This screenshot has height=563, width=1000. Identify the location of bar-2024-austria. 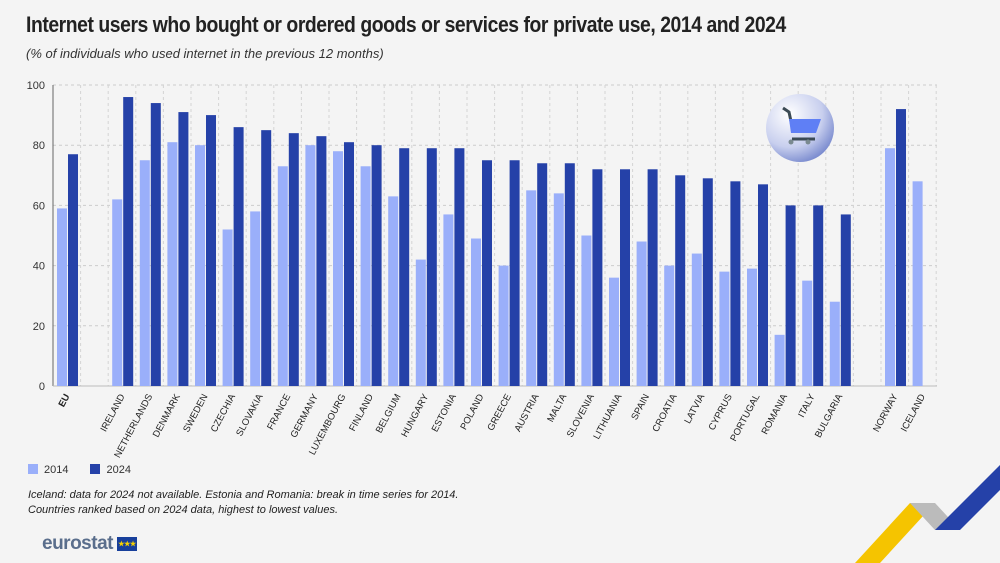
(542, 274).